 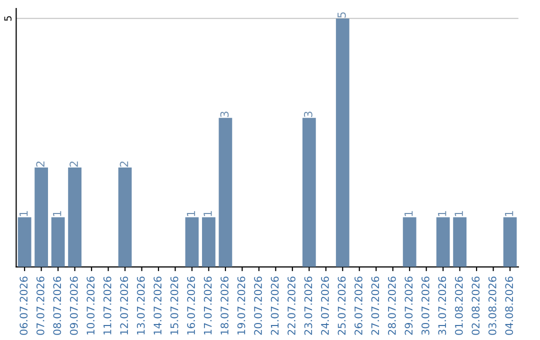 What do you see at coordinates (476, 305) in the screenshot?
I see `x-tick-label: 02.08.2026` at bounding box center [476, 305].